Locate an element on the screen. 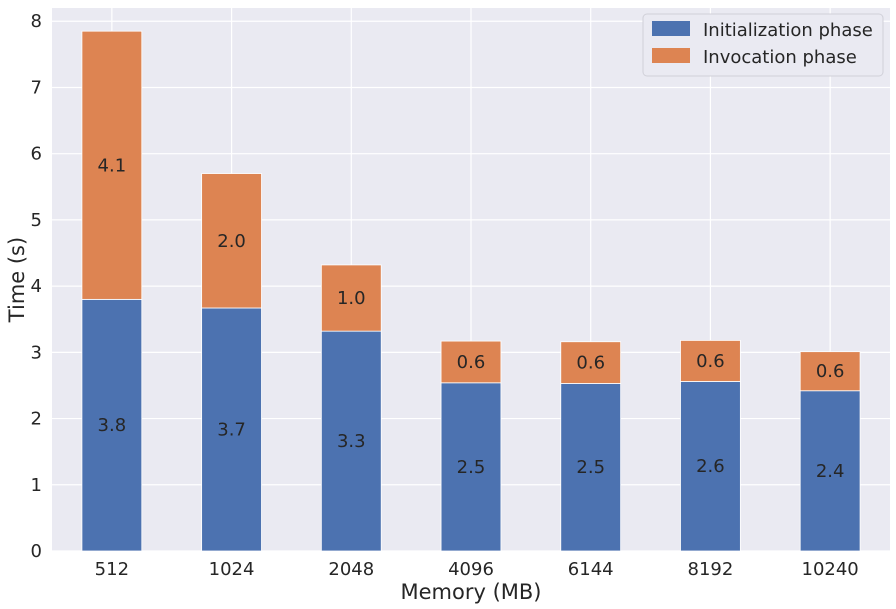  bar-value-label: 2.0 is located at coordinates (231, 241).